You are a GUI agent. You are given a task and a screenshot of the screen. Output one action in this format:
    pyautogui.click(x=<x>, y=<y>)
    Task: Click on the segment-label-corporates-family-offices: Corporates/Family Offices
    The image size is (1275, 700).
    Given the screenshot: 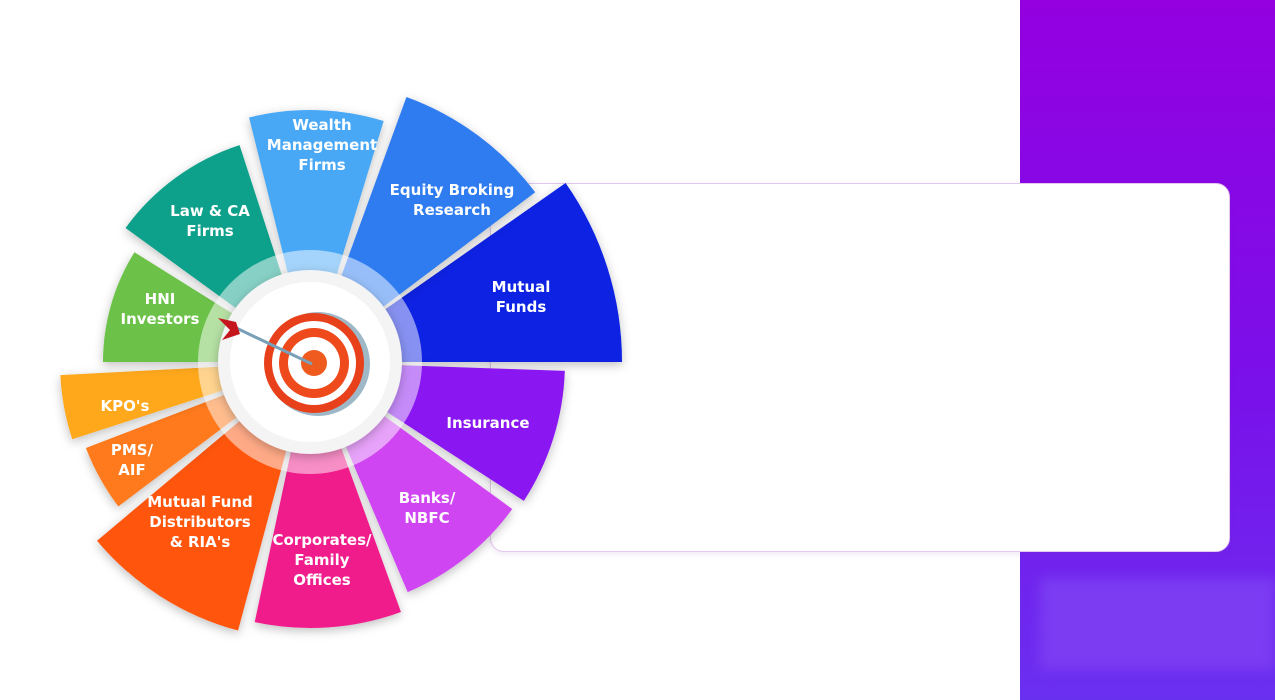 What is the action you would take?
    pyautogui.click(x=322, y=560)
    